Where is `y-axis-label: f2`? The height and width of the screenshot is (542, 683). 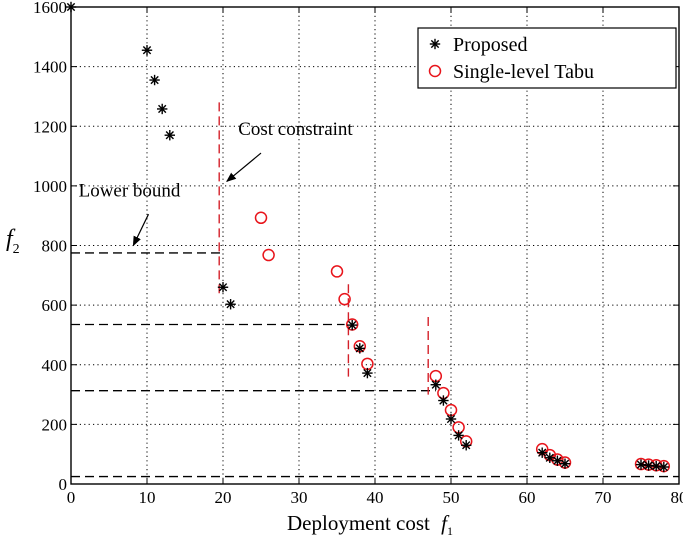 y-axis-label: f2 is located at coordinates (13, 241).